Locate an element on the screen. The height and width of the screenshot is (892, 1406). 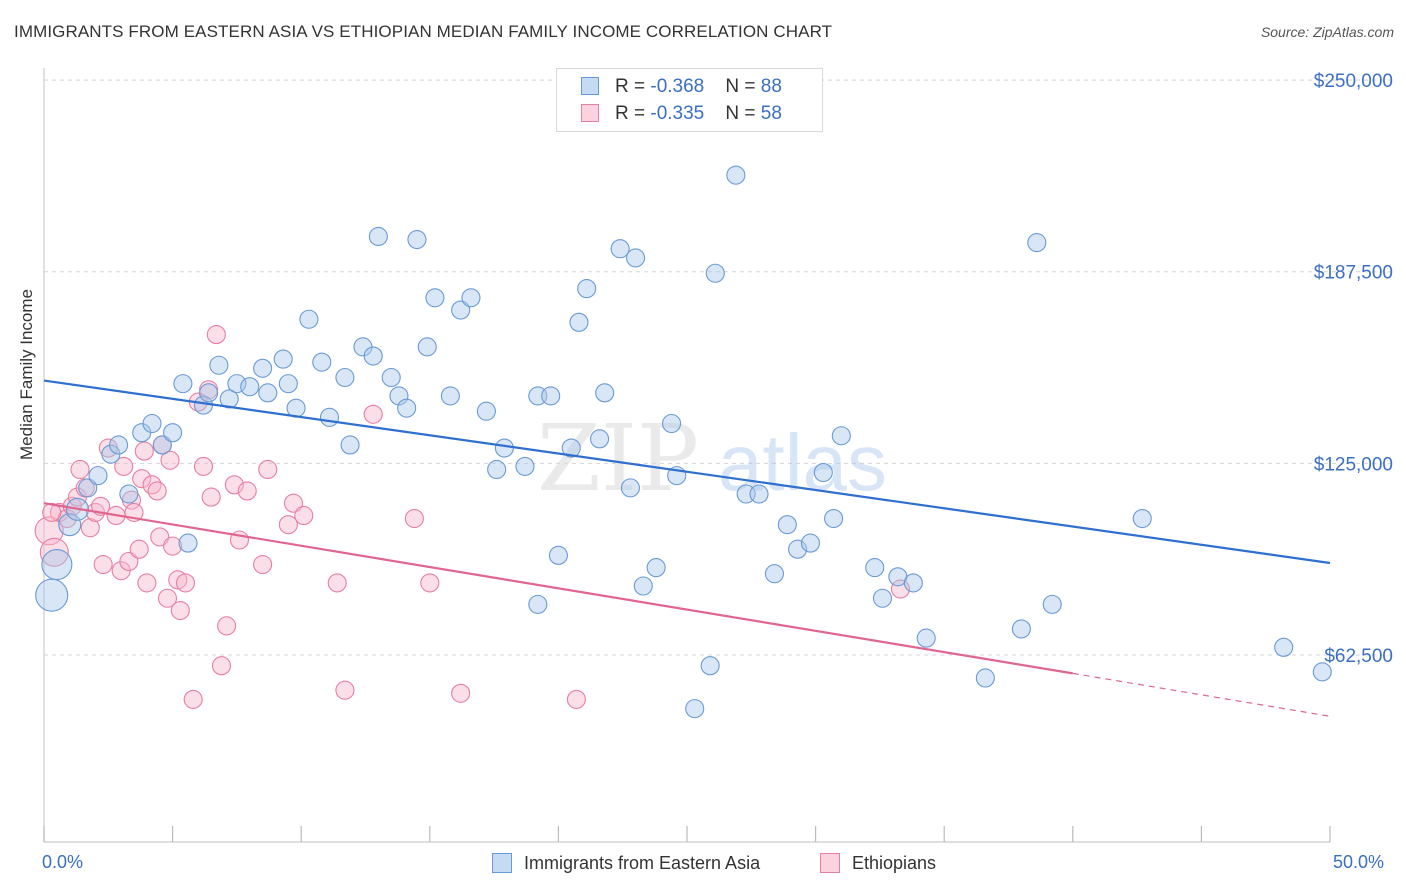
watermark: ZIP atlas is located at coordinates (712, 458).